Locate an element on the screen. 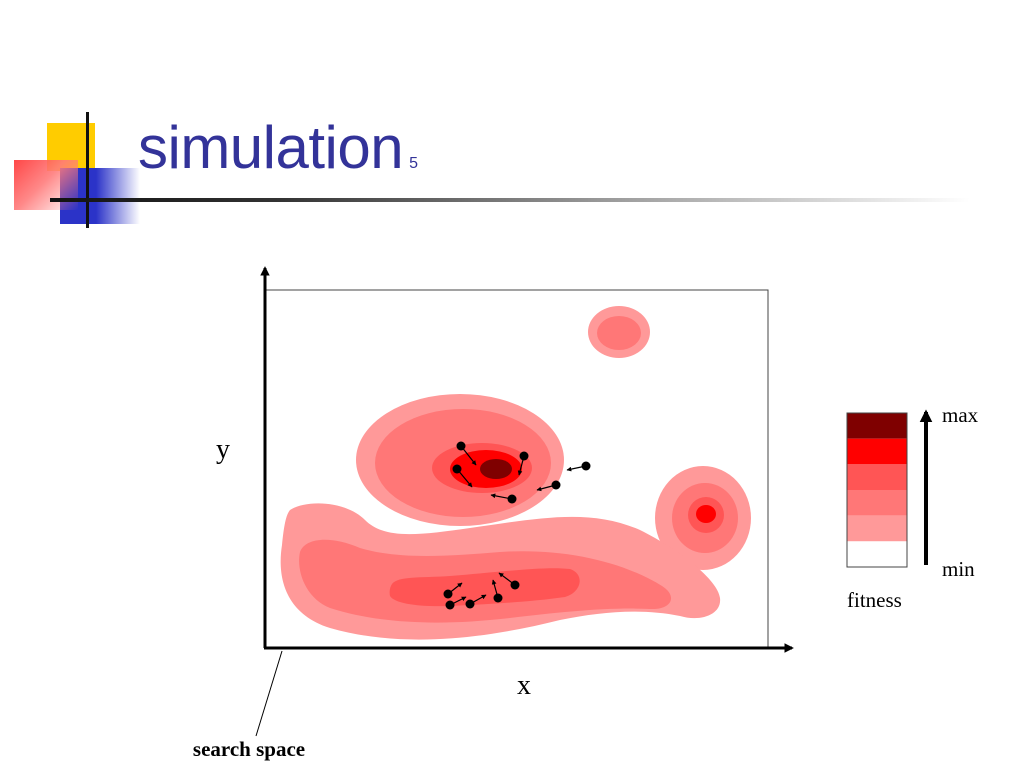 The height and width of the screenshot is (768, 1024). slide-number: 5 is located at coordinates (413, 163).